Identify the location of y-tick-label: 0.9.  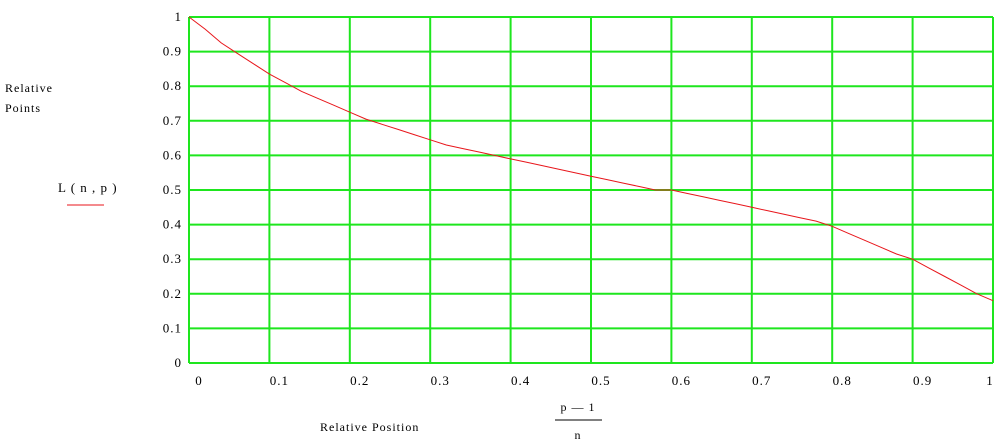
(172, 51).